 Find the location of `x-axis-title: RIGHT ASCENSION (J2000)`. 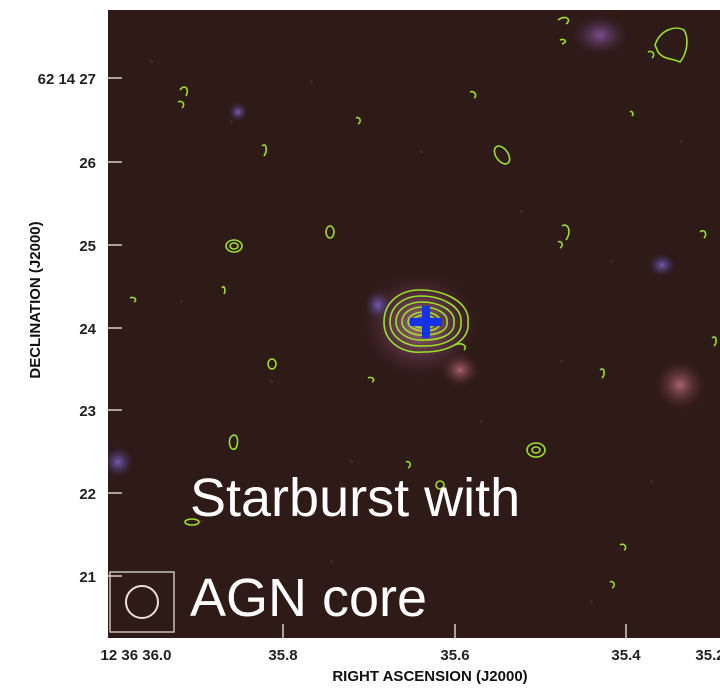

x-axis-title: RIGHT ASCENSION (J2000) is located at coordinates (429, 676).